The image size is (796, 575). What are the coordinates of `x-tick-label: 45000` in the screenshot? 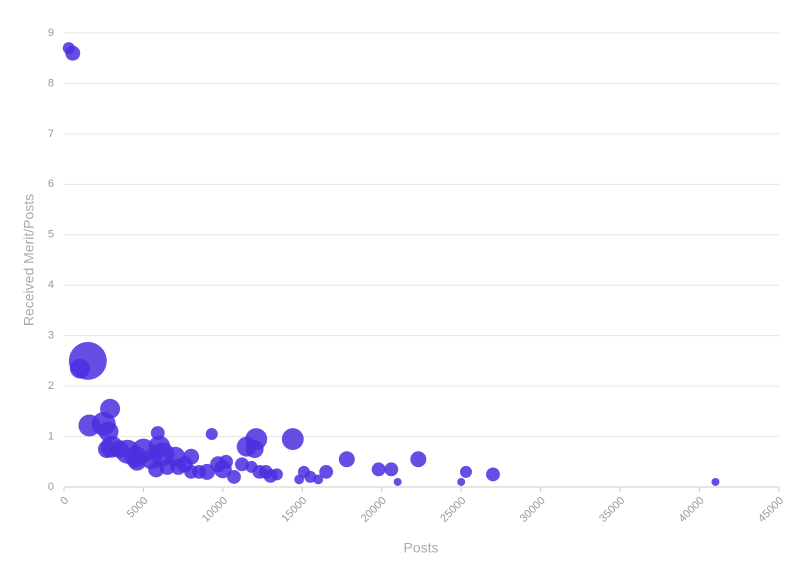 It's located at (771, 510).